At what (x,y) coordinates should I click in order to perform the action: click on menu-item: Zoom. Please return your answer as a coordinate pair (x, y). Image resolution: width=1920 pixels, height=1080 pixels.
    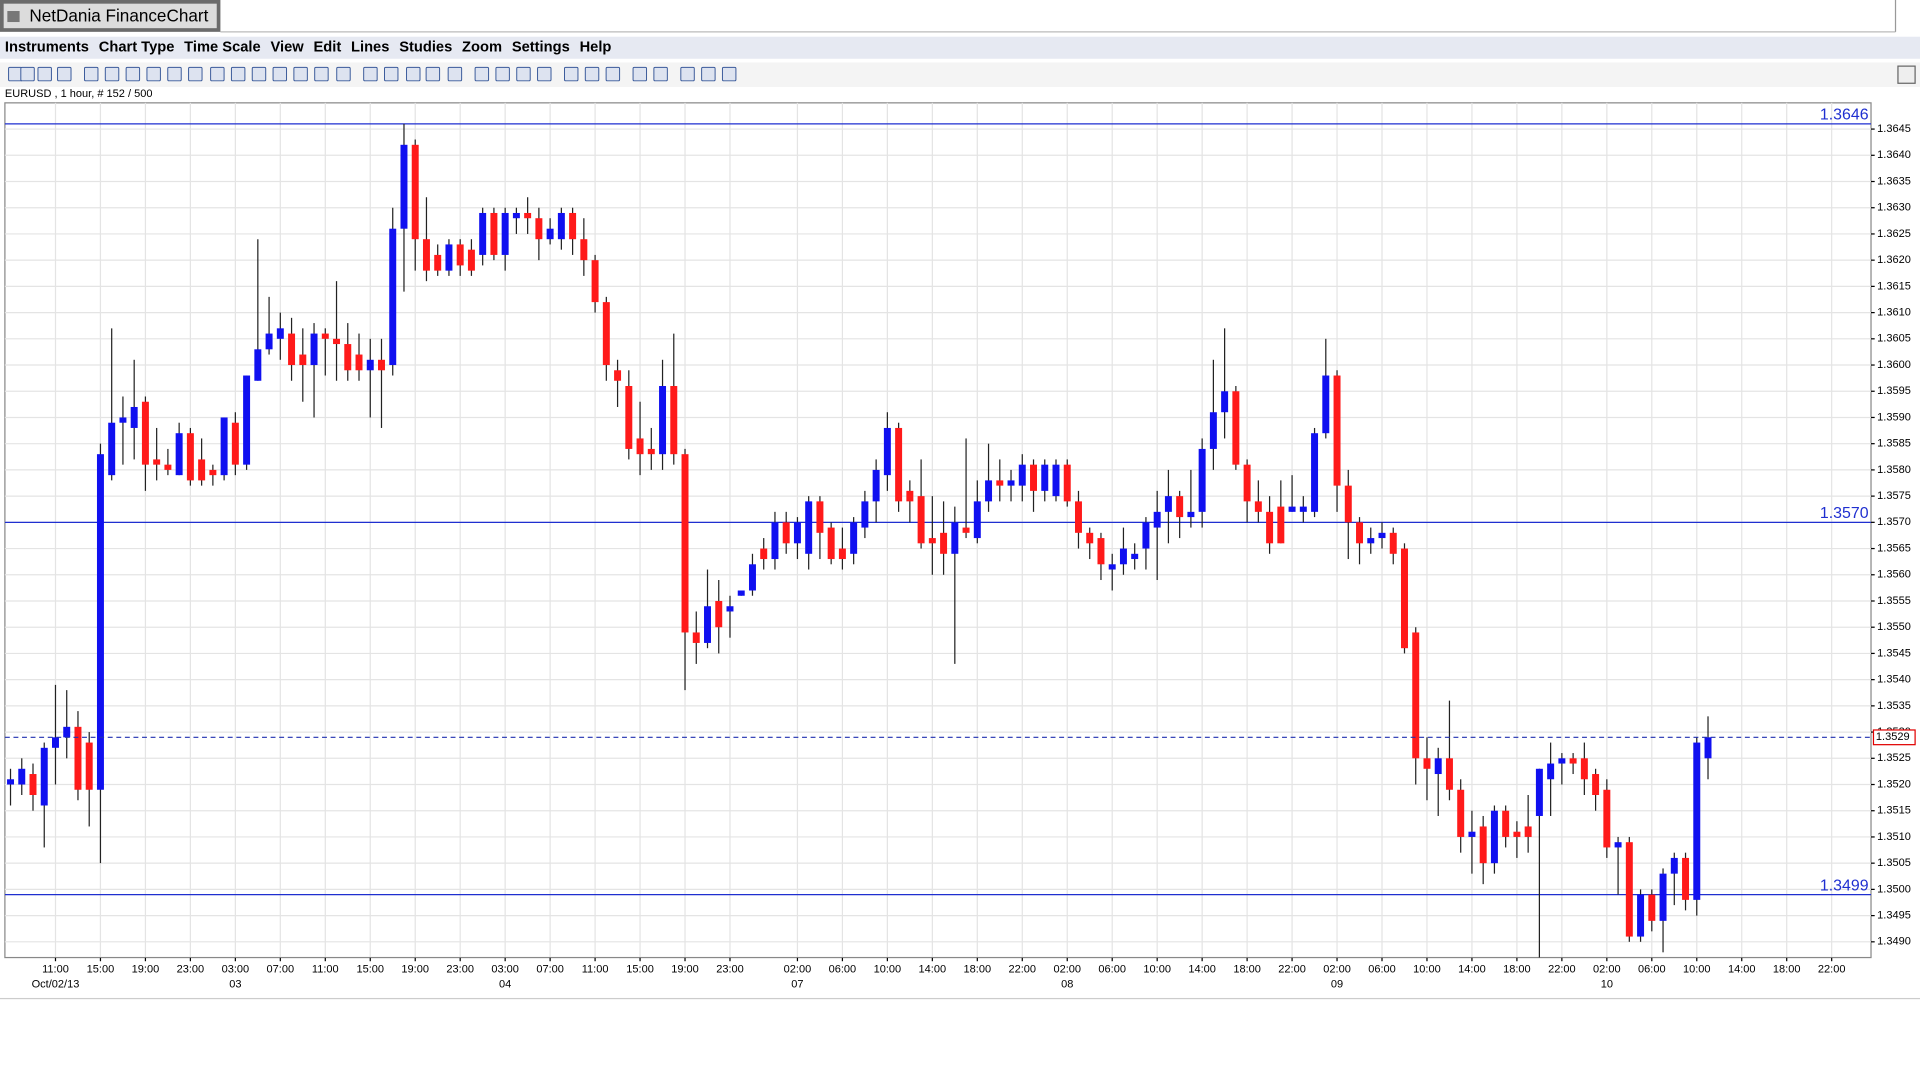
    Looking at the image, I should click on (482, 48).